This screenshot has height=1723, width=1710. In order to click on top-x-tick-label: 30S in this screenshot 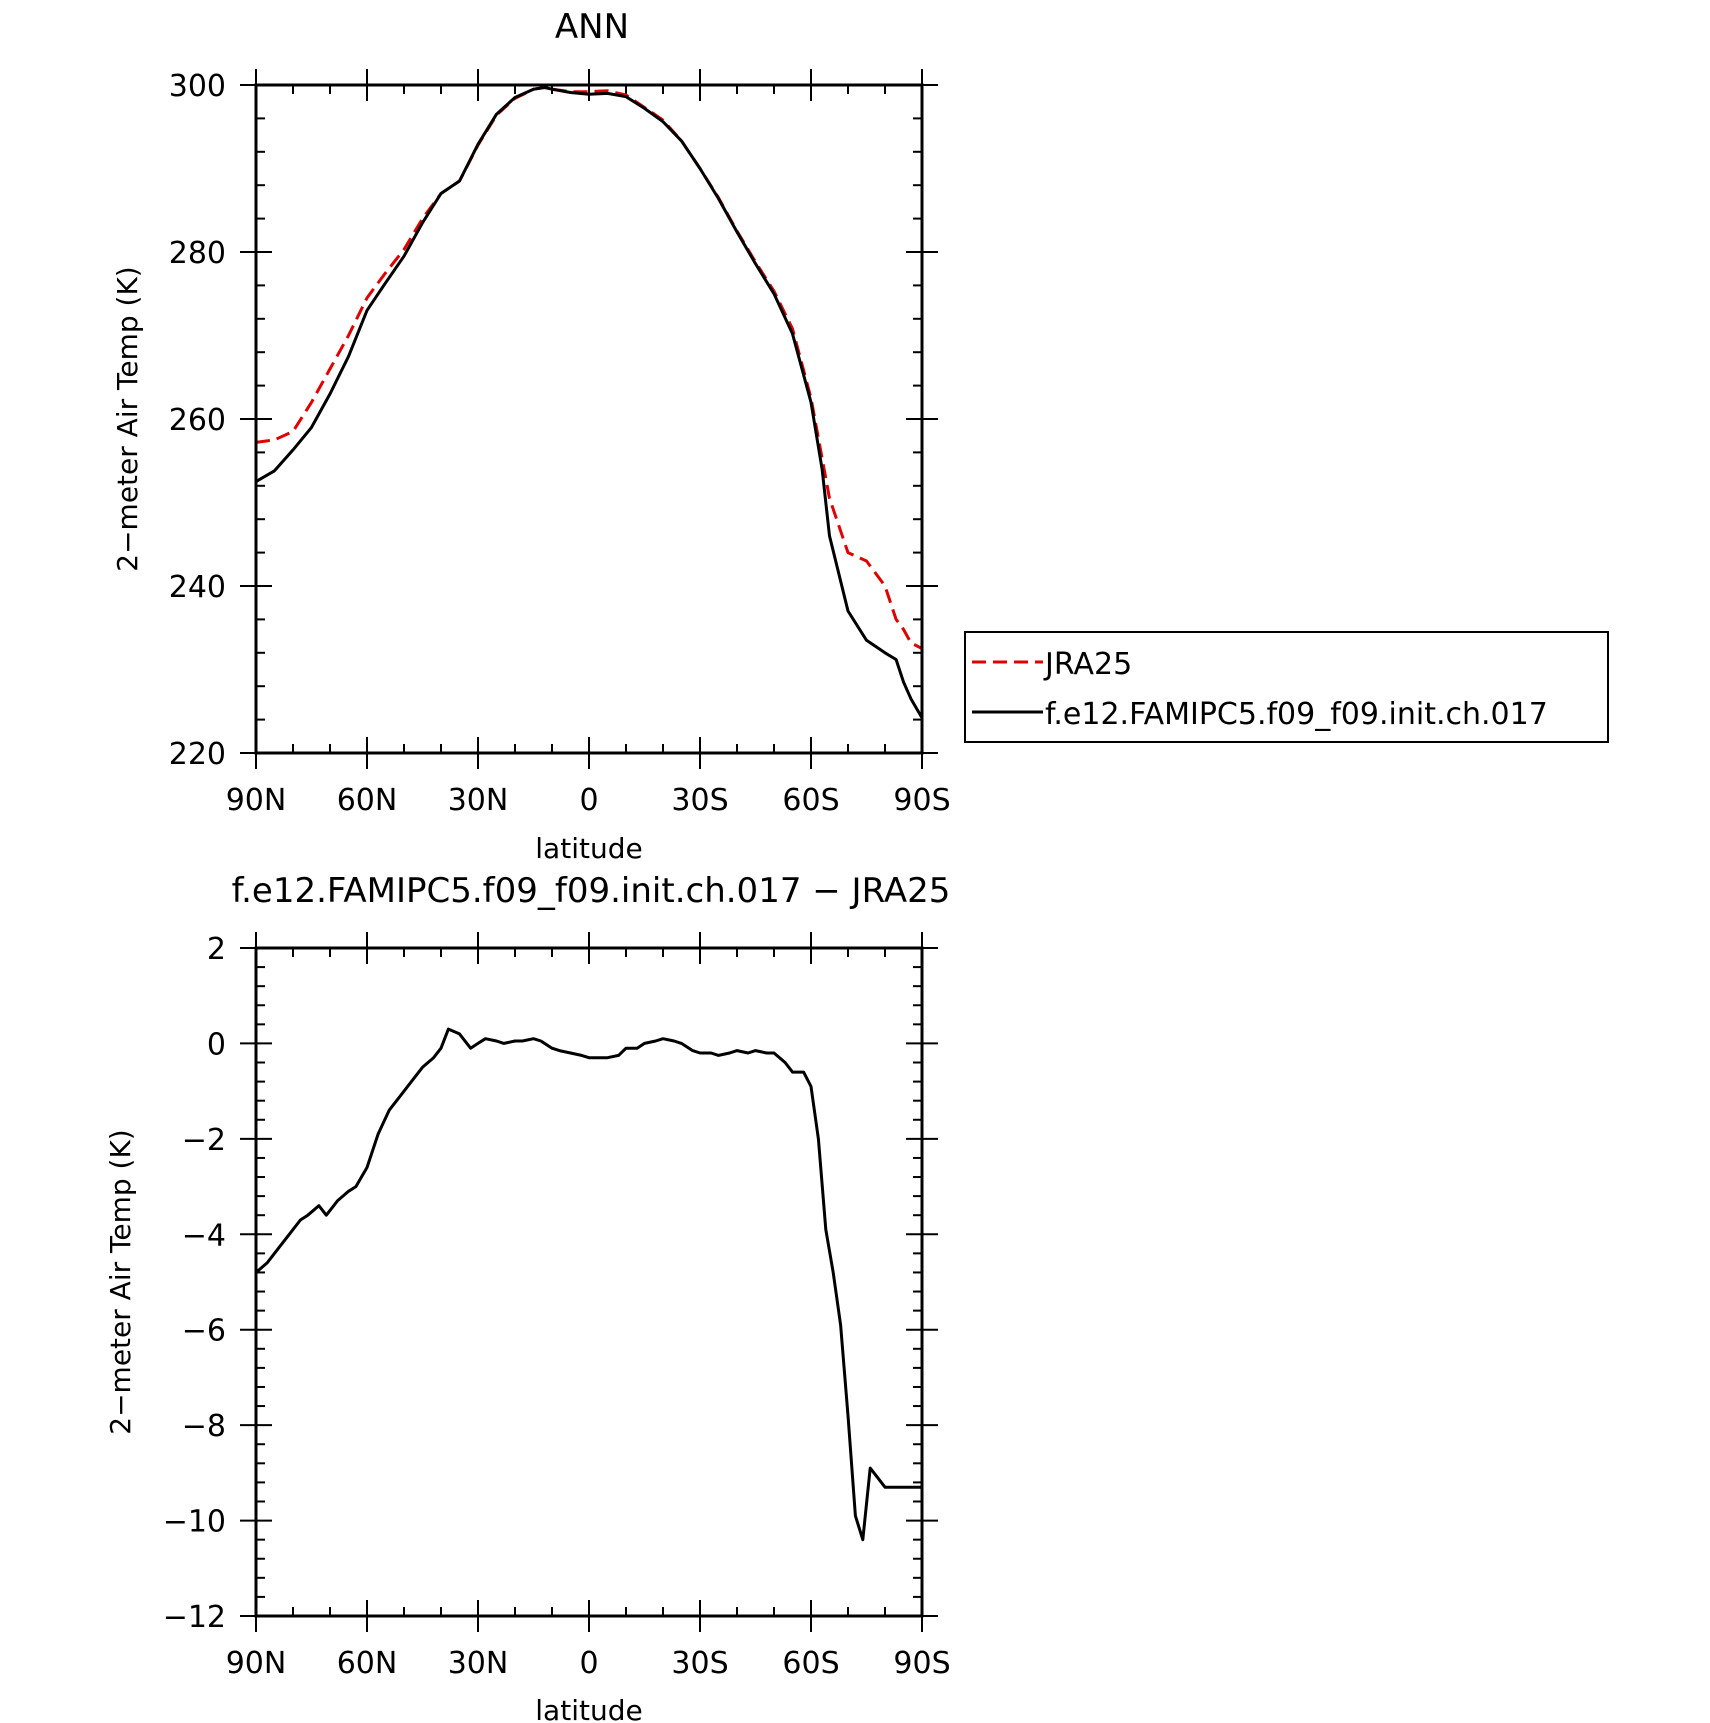, I will do `click(699, 800)`.